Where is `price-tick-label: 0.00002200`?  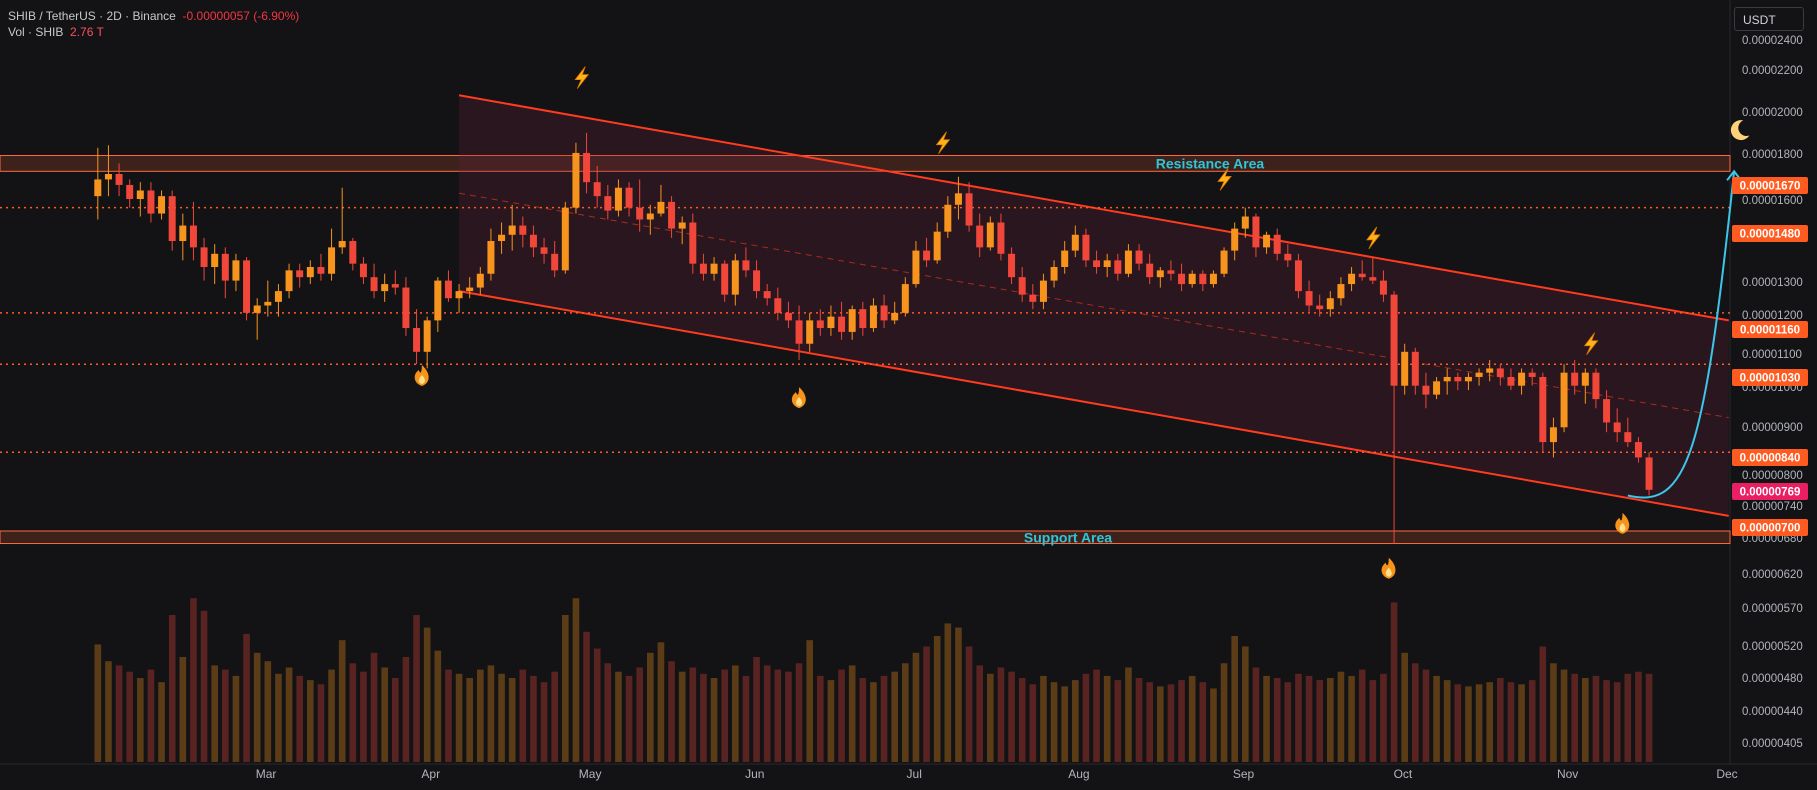 price-tick-label: 0.00002200 is located at coordinates (1772, 71).